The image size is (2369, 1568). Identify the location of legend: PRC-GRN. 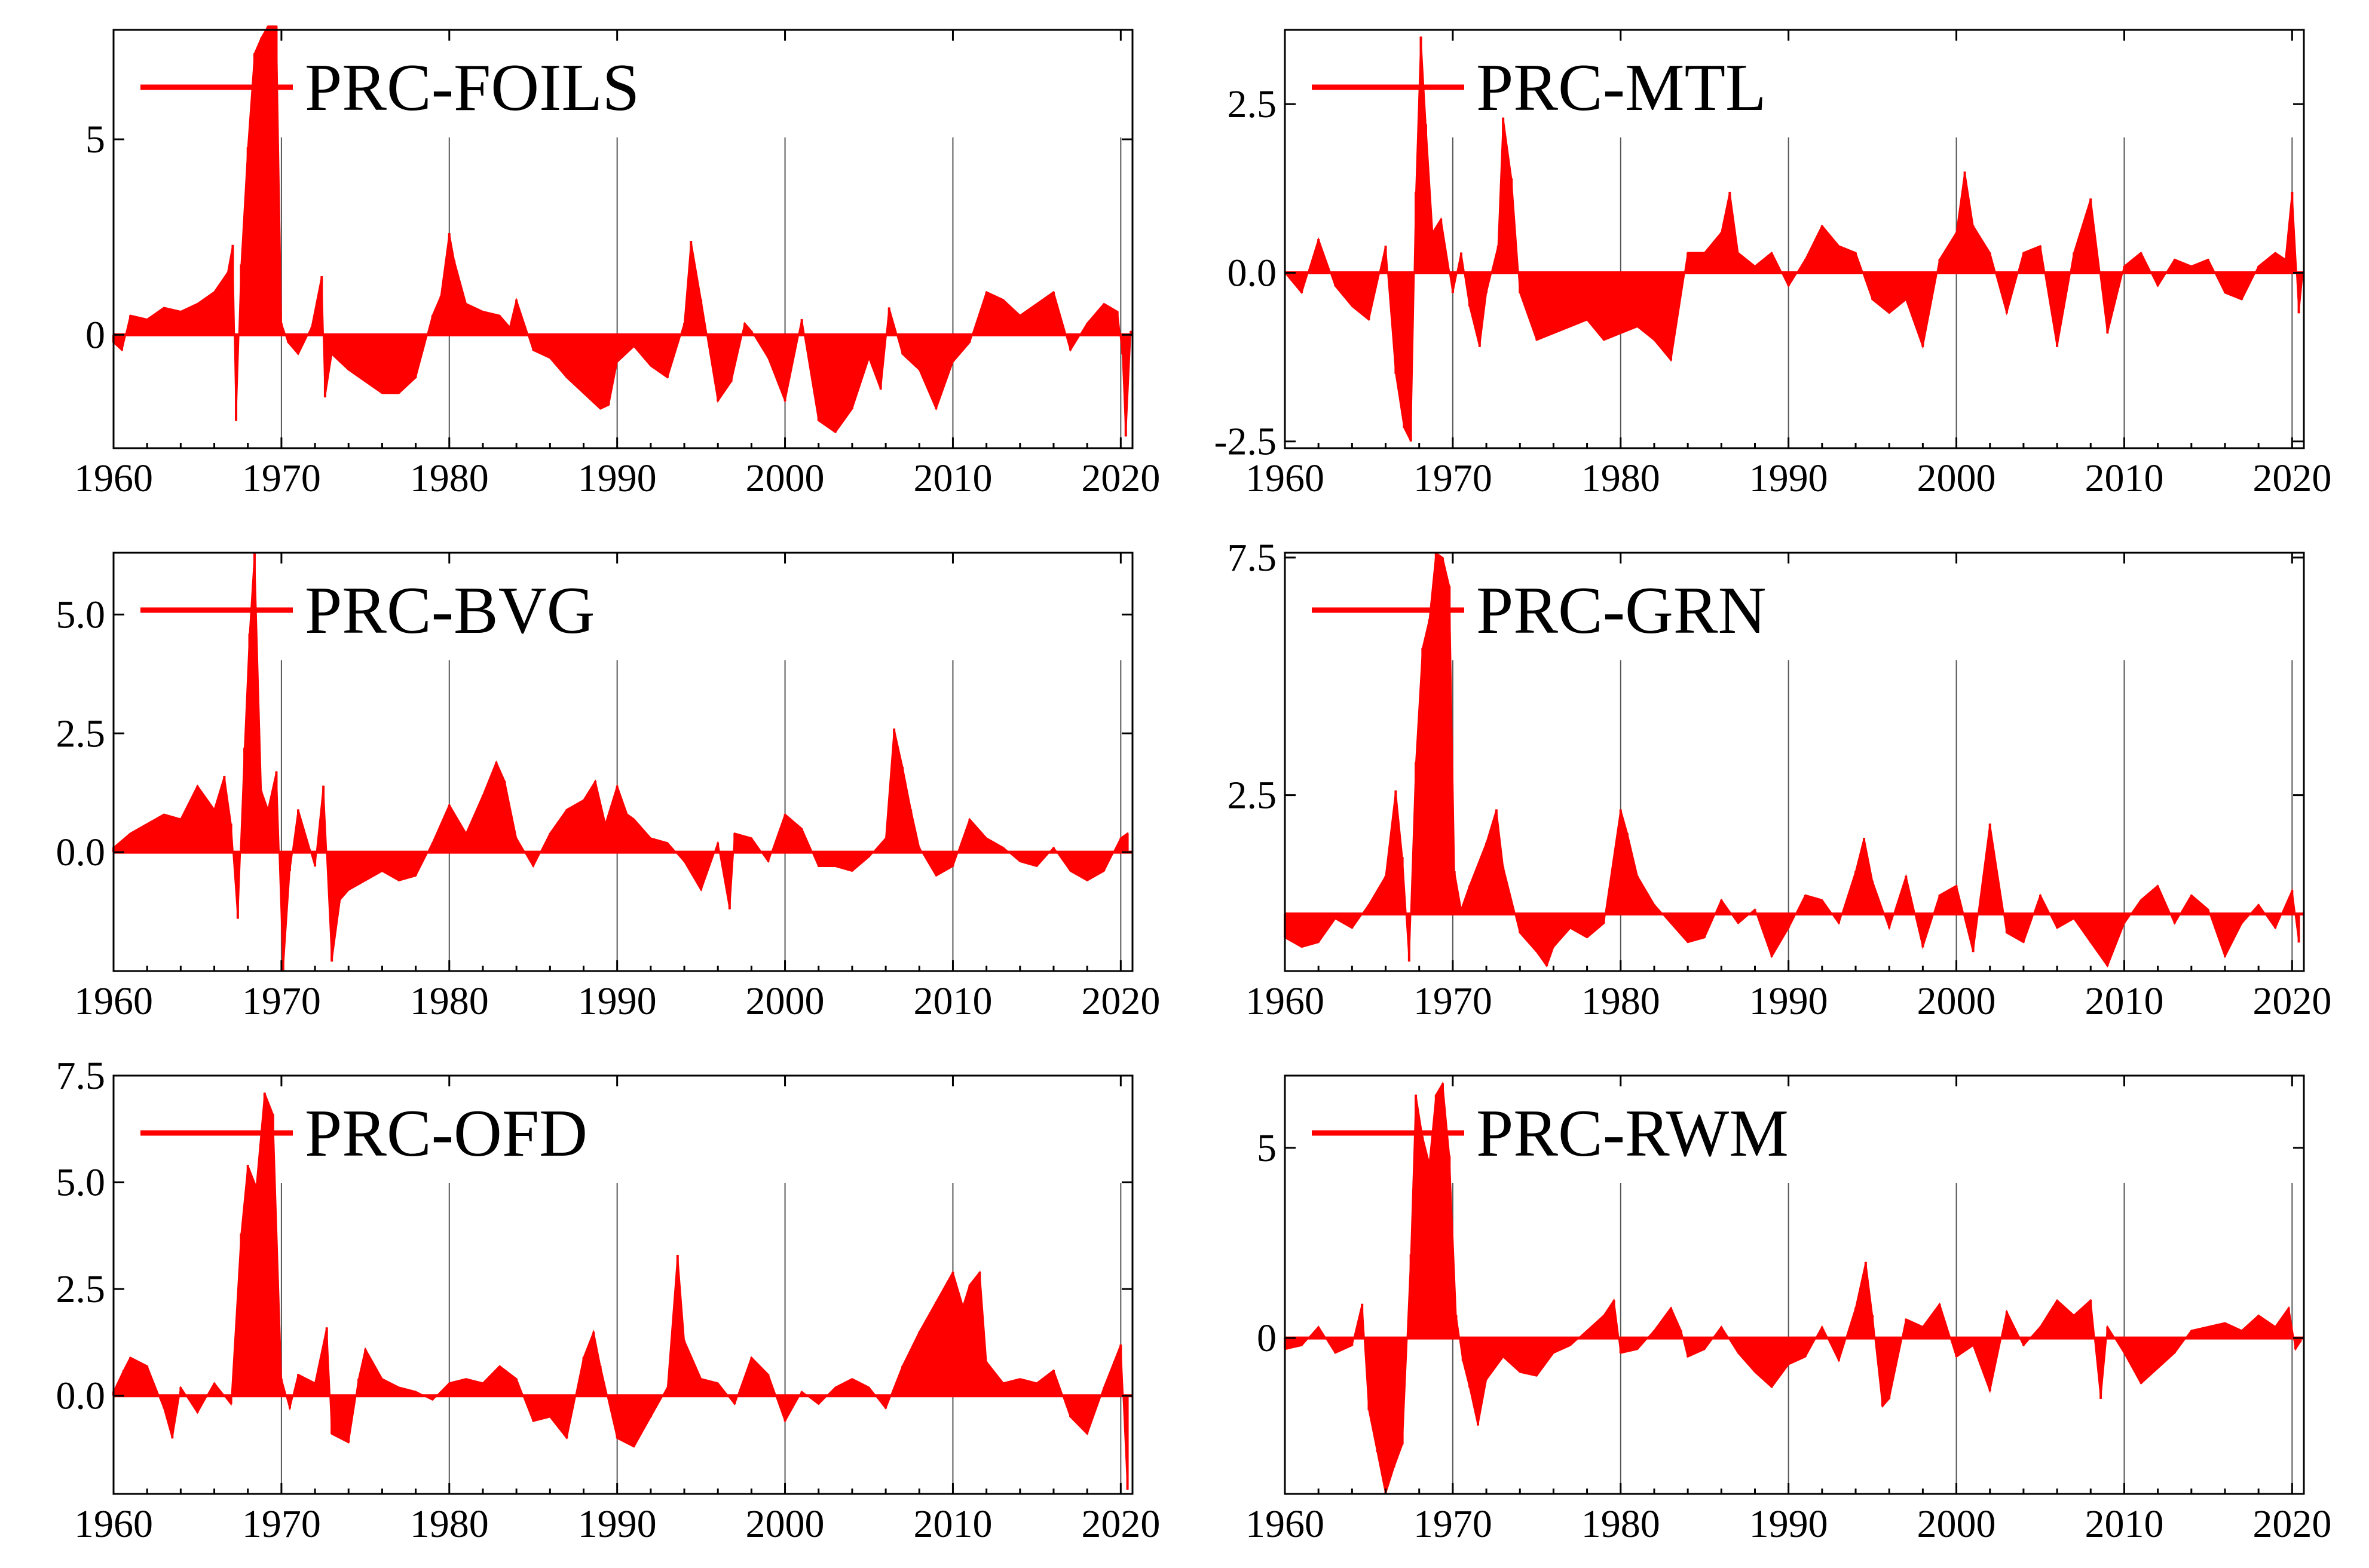
(1539, 611).